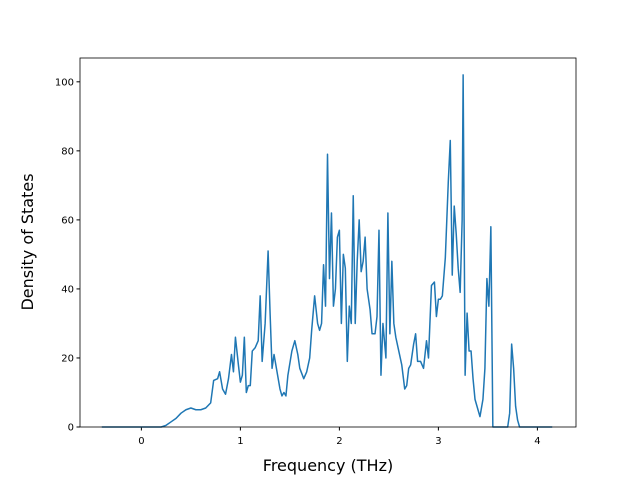  What do you see at coordinates (537, 441) in the screenshot?
I see `x-tick-label: 4` at bounding box center [537, 441].